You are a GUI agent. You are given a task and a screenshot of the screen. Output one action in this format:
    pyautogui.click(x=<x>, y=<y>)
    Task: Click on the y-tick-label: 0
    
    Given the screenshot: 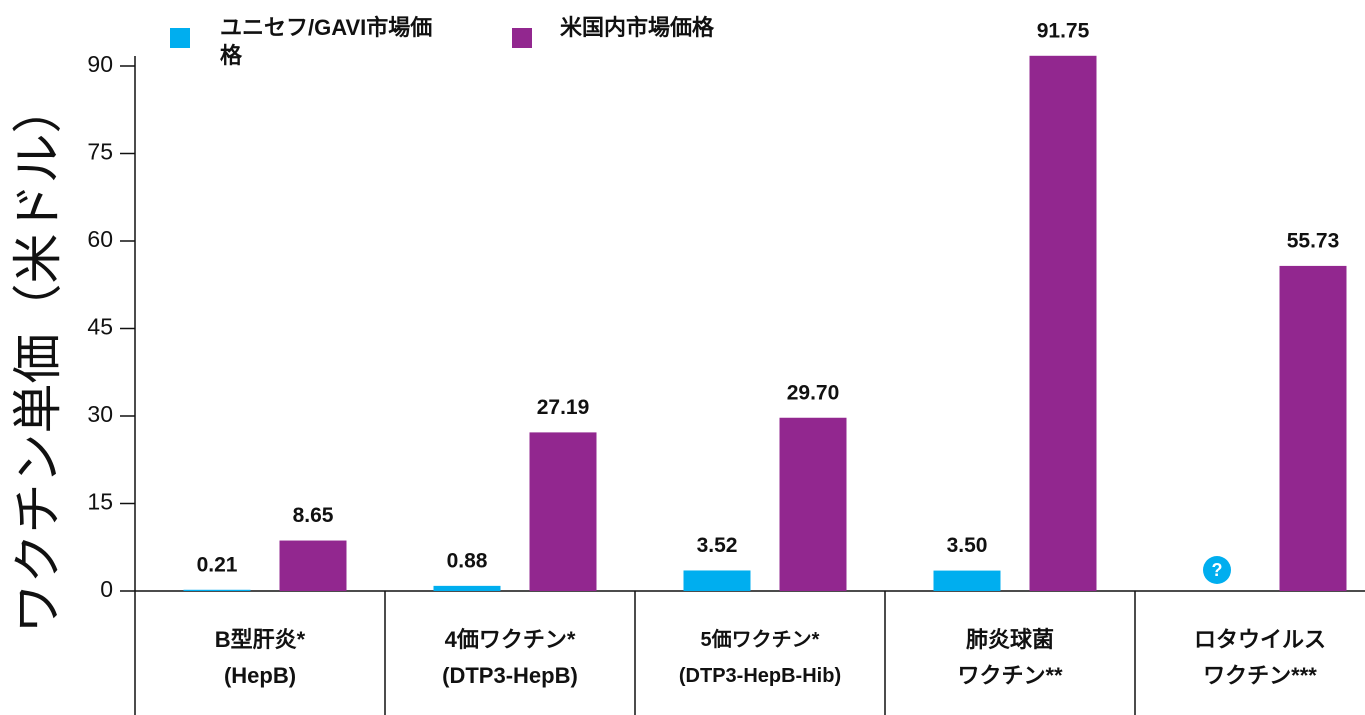 What is the action you would take?
    pyautogui.click(x=106, y=589)
    